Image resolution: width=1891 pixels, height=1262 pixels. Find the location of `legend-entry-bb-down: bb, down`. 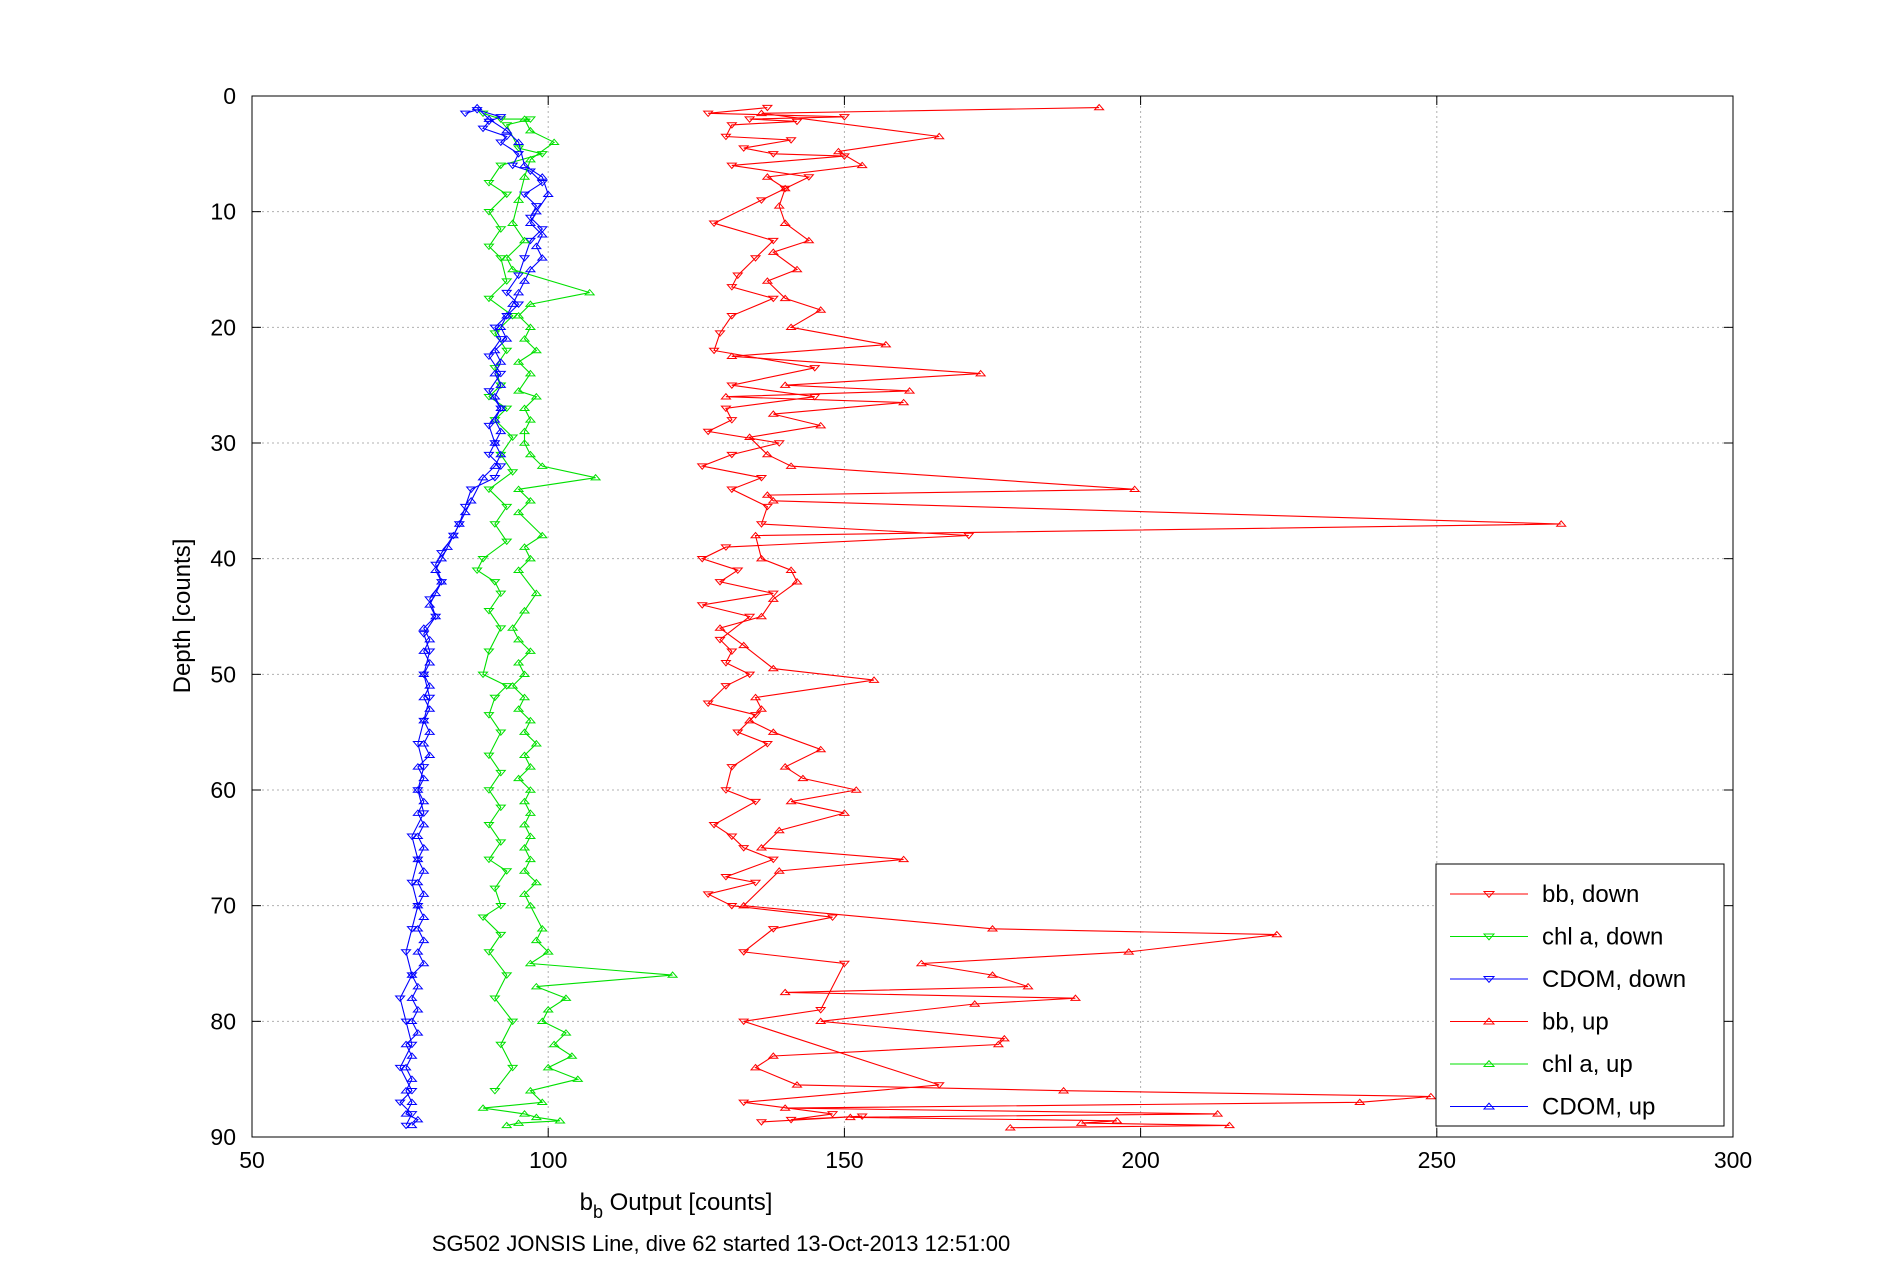

legend-entry-bb-down: bb, down is located at coordinates (1544, 894).